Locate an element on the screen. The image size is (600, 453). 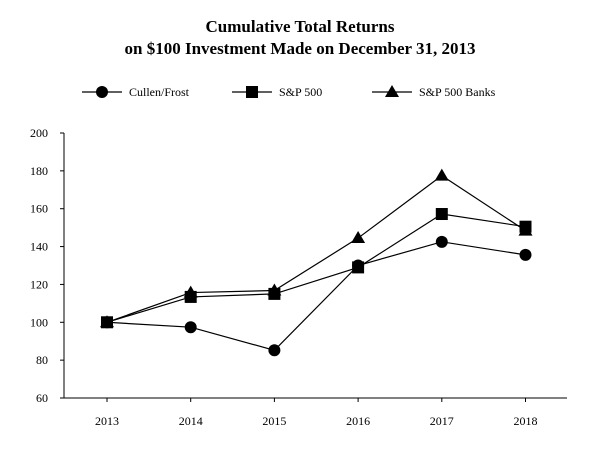
legend: Cullen/Frost S&P 500 S&P 500 Banks is located at coordinates (289, 92).